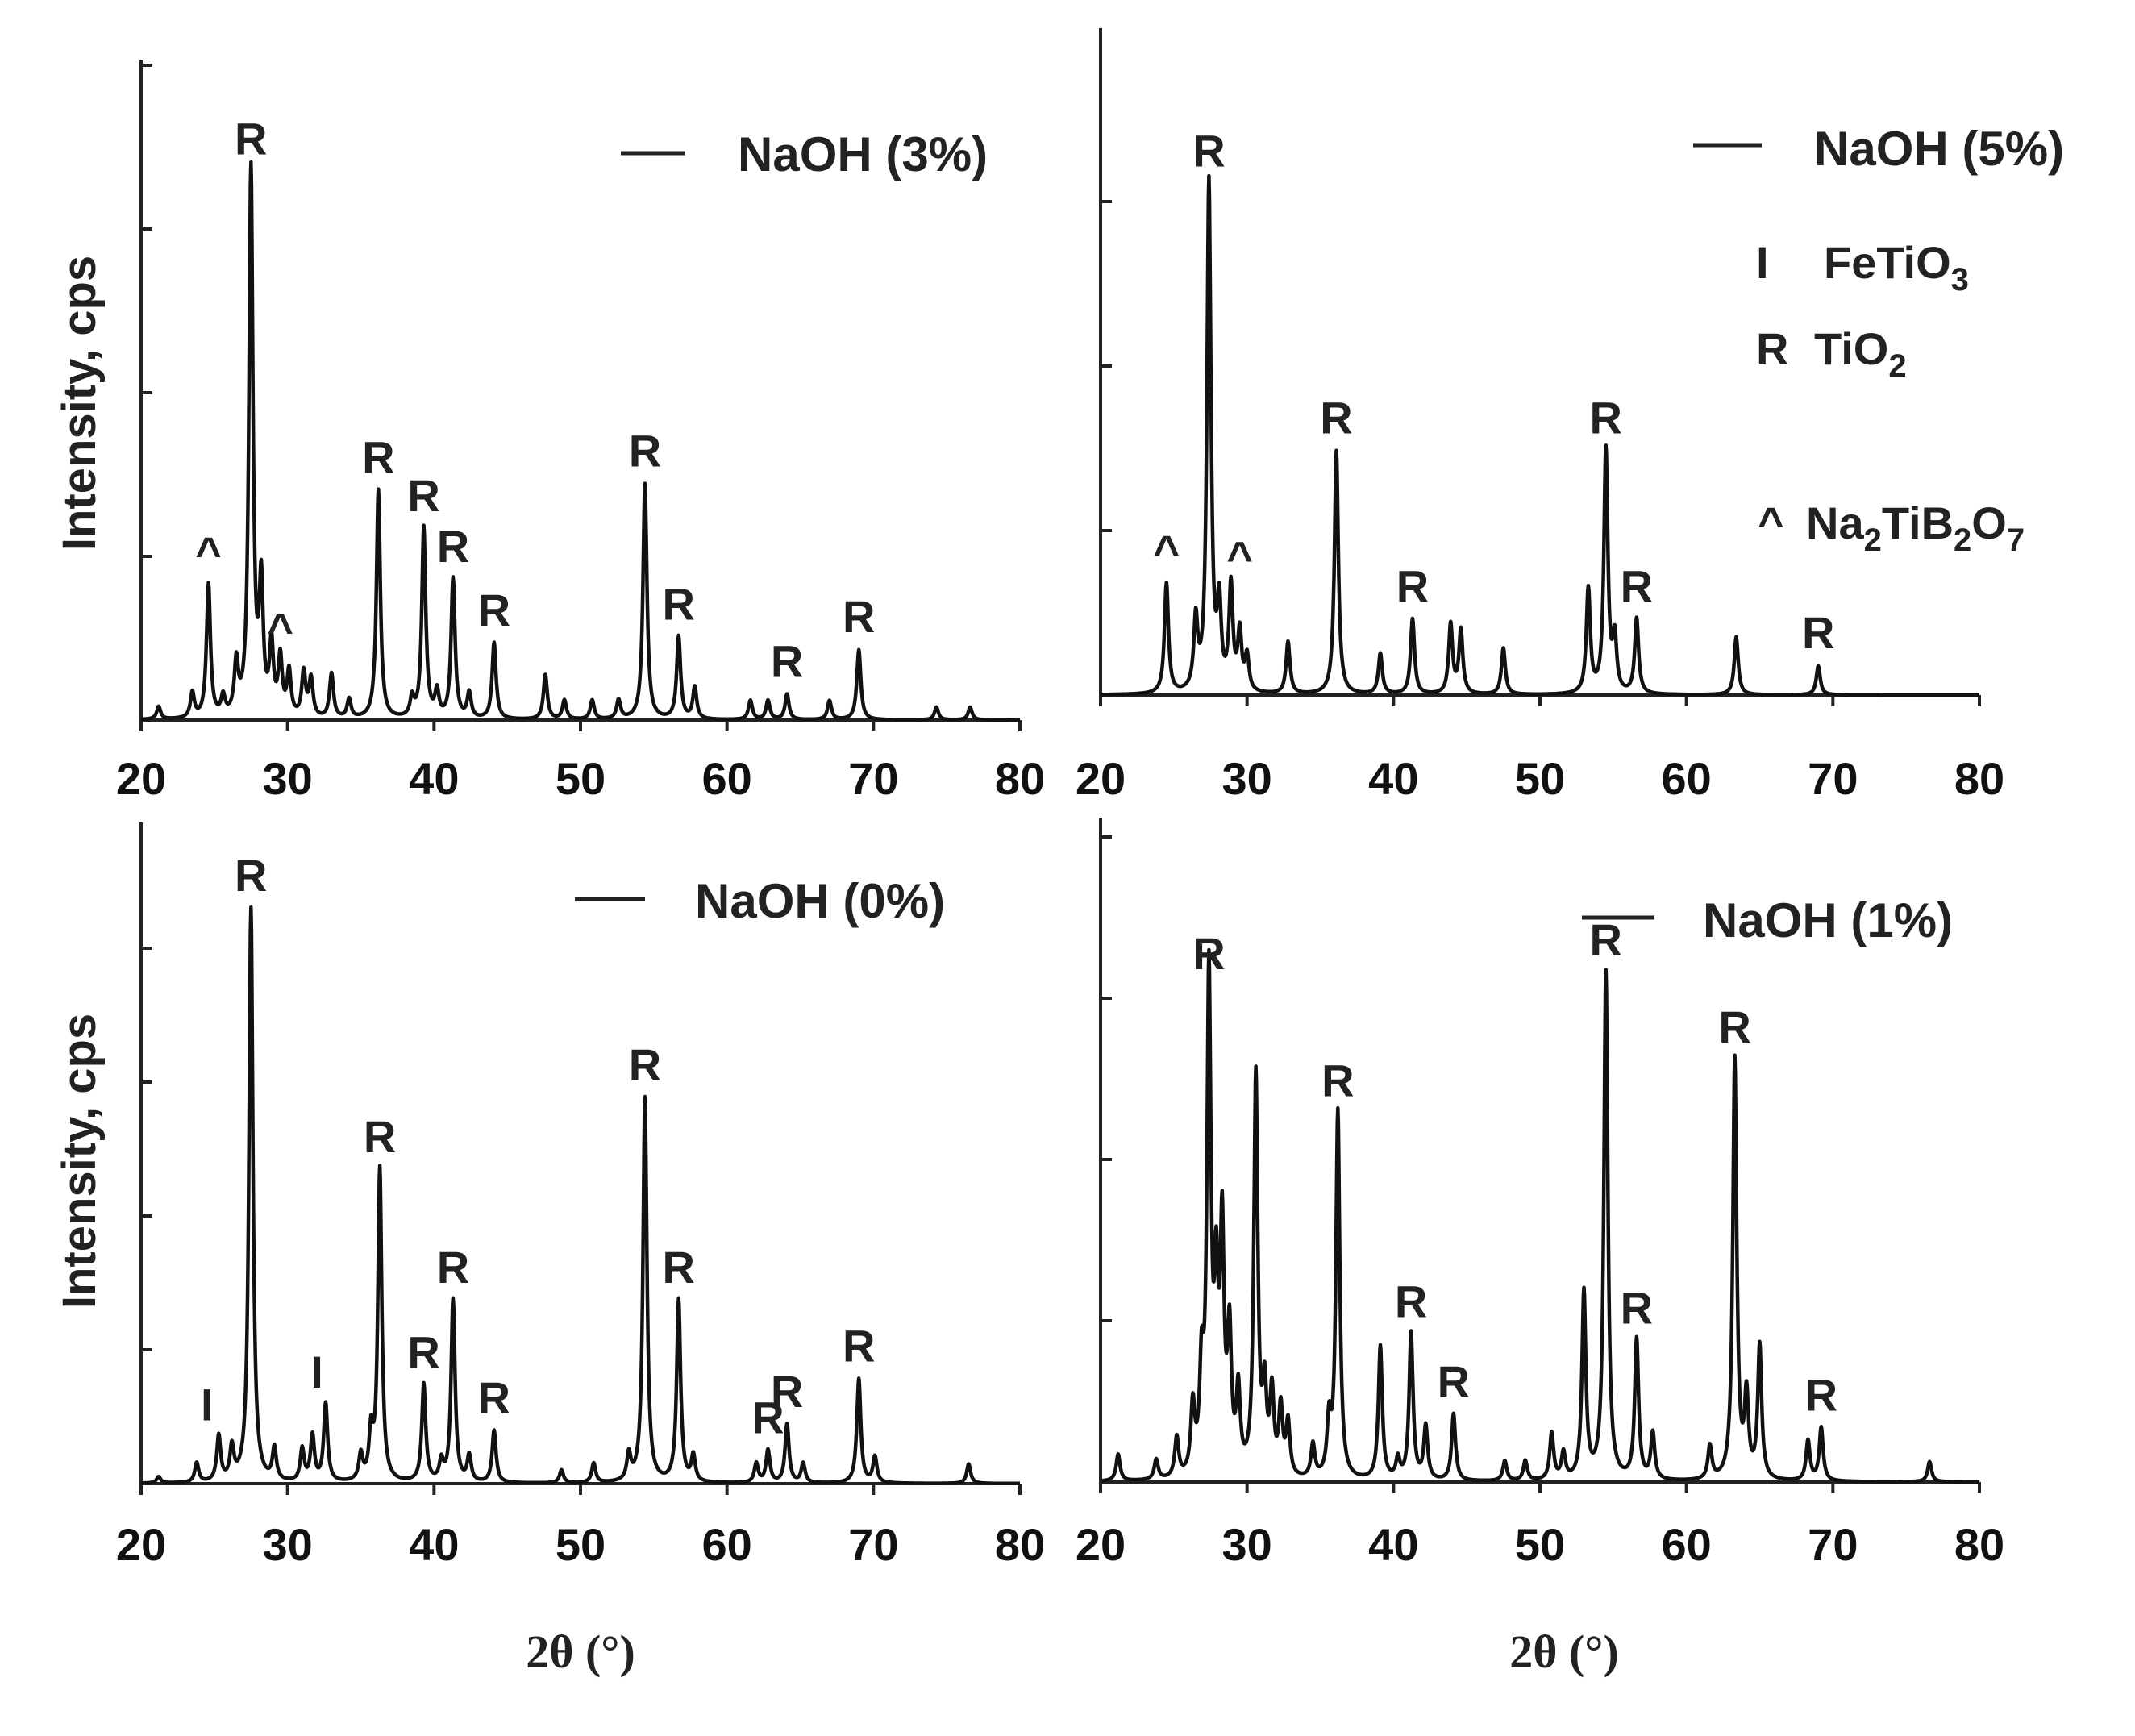  Describe the element at coordinates (1888, 262) in the screenshot. I see `fetio3-formula: FeTiO` at that location.